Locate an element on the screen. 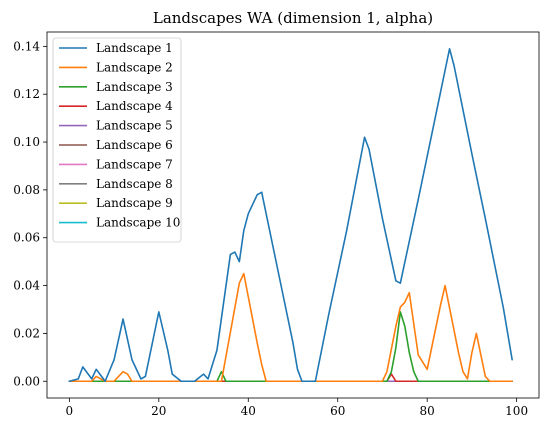 The image size is (550, 432). y-tick-label: 0.12 is located at coordinates (26, 94).